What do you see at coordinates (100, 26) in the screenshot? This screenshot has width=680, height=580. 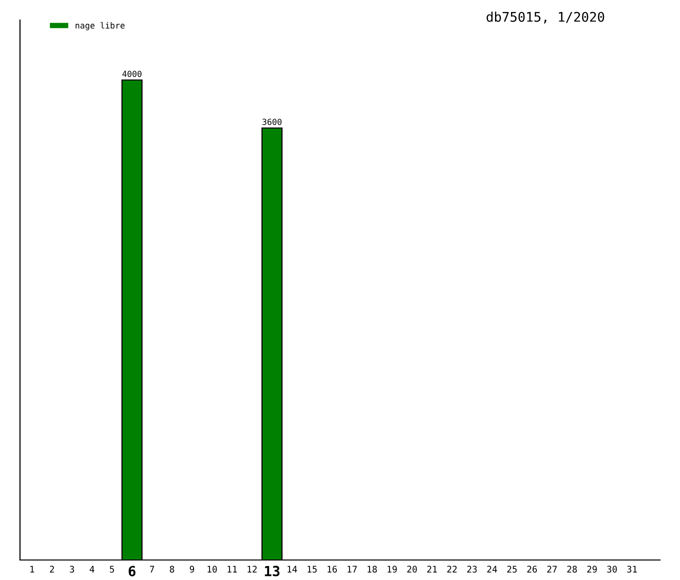 I see `legend-label: nage libre` at bounding box center [100, 26].